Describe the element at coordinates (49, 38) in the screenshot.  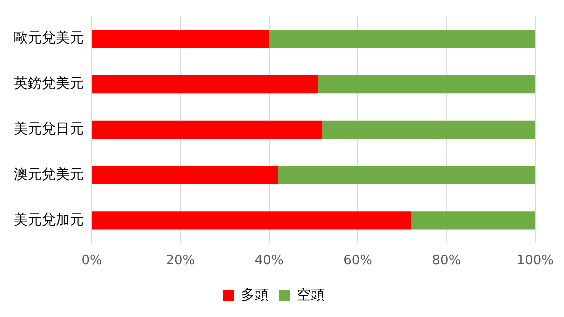
I see `y-tick-label: 歐元兌美元` at that location.